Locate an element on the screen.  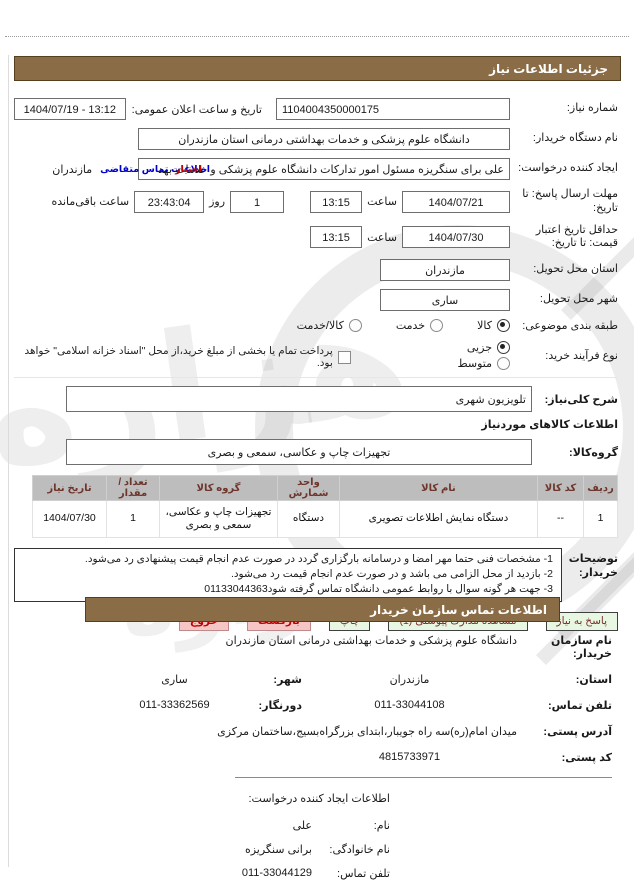
row-need-description: شرح کلی‌نیاز: تلویزیون شهری is located at coordinates (316, 399).